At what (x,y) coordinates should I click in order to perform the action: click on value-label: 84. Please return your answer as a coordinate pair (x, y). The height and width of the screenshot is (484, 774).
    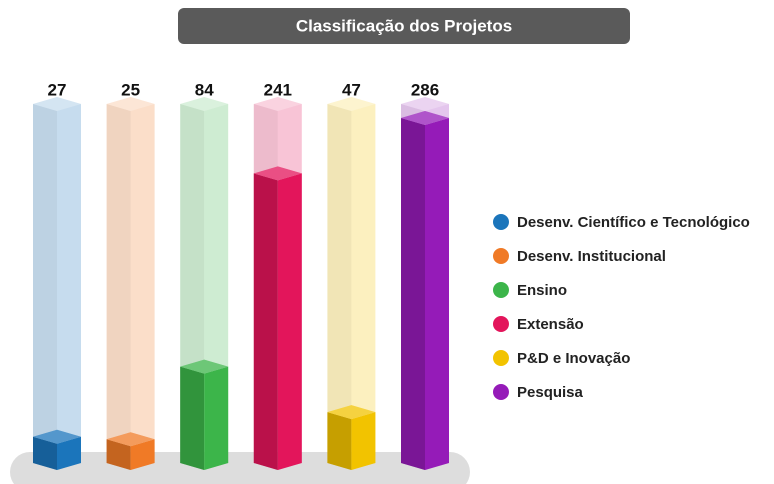
    Looking at the image, I should click on (204, 89).